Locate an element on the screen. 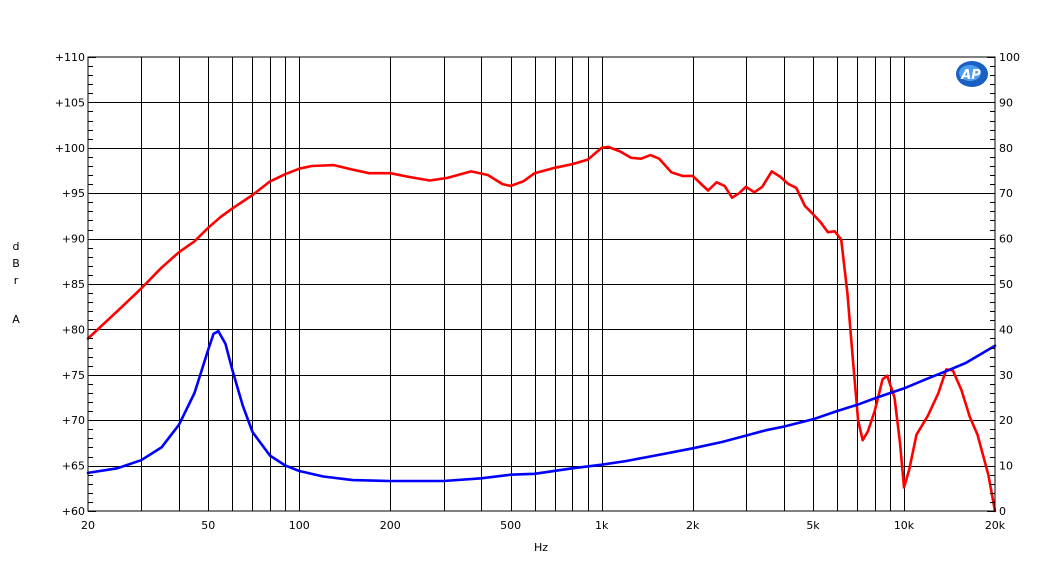  y-right-tick-label: 60 is located at coordinates (1006, 239).